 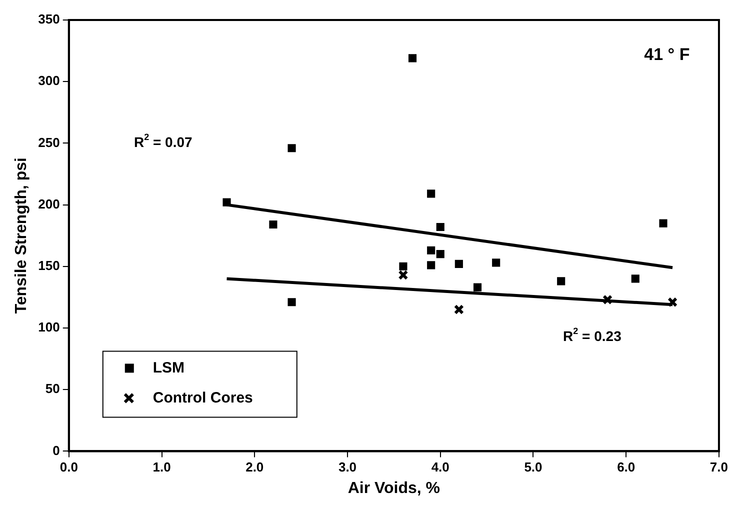 I want to click on y-axis-title: Tensile Strength, psi, so click(x=21, y=236).